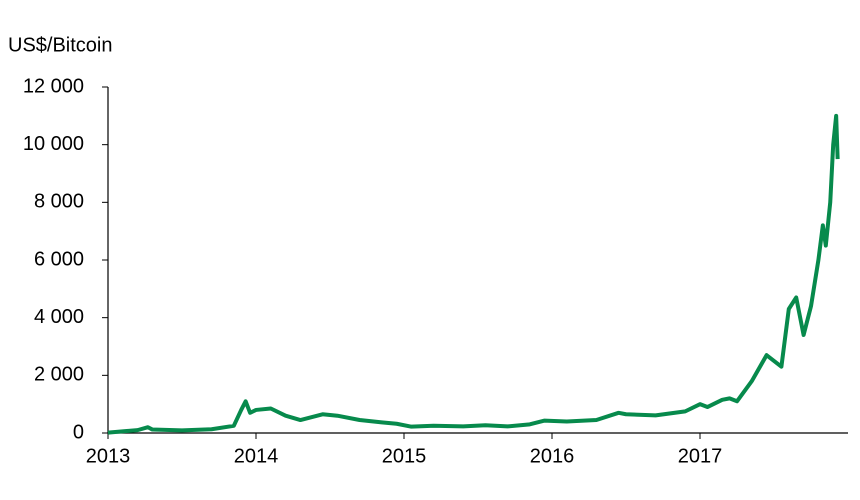  What do you see at coordinates (53, 86) in the screenshot?
I see `y-tick-label: 12 000` at bounding box center [53, 86].